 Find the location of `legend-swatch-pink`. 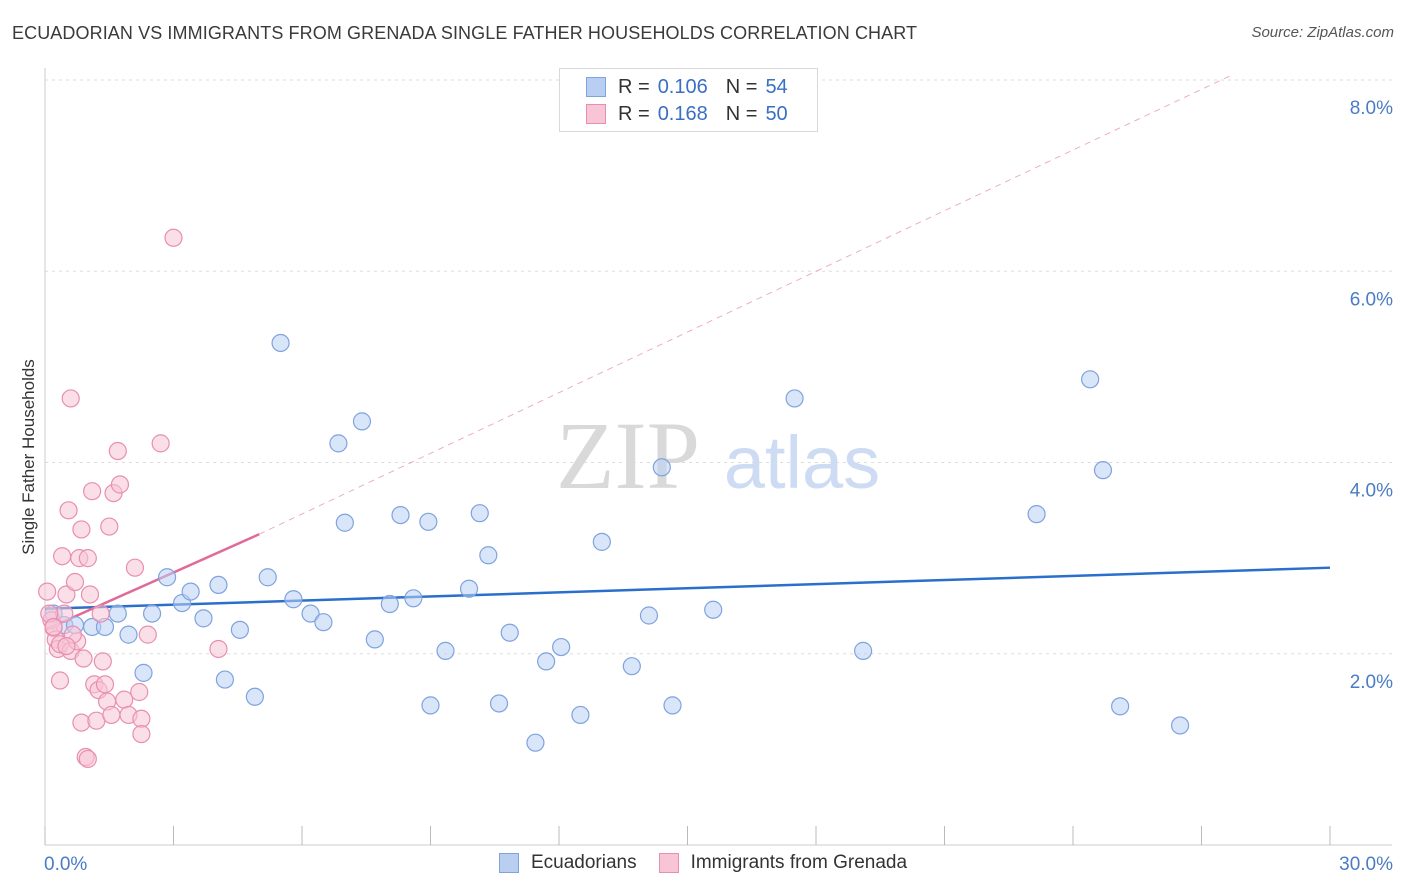

legend-swatch-pink is located at coordinates (596, 114).